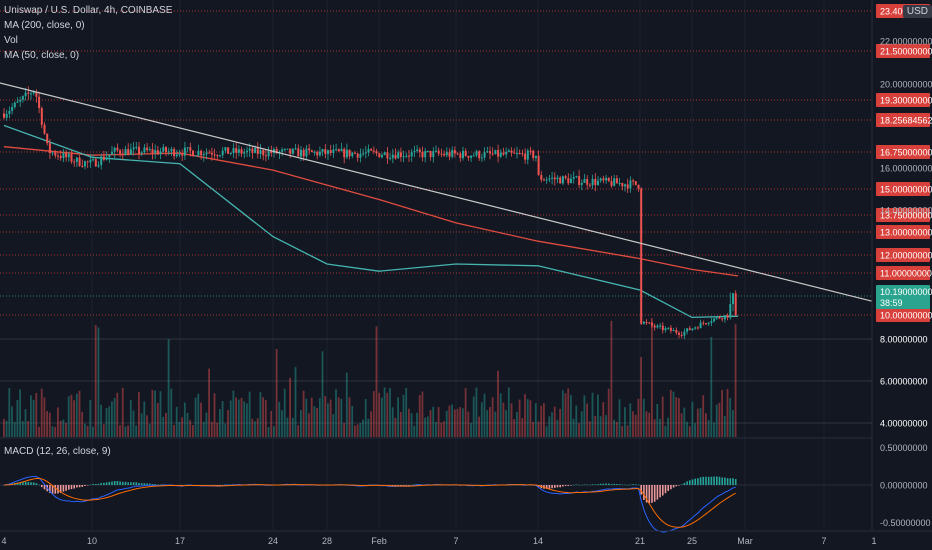 This screenshot has width=932, height=550. What do you see at coordinates (917, 11) in the screenshot?
I see `currency-badge: USD` at bounding box center [917, 11].